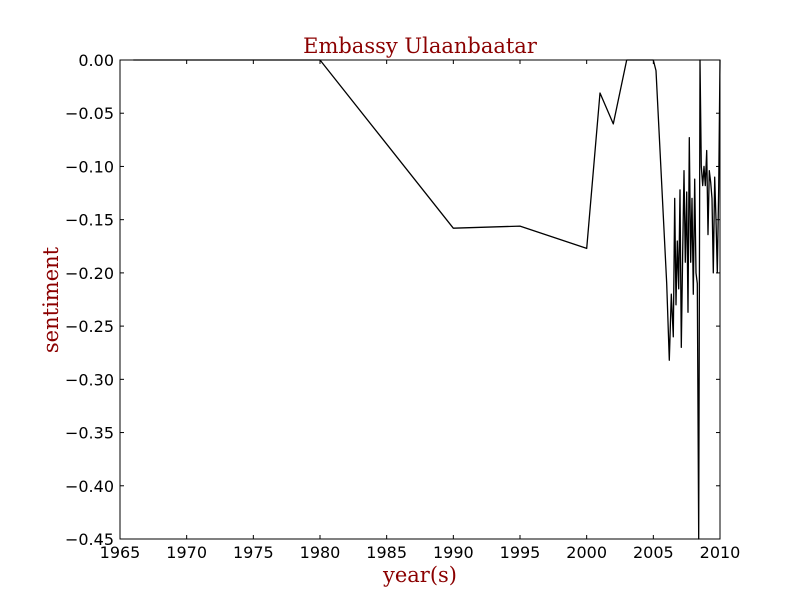  Describe the element at coordinates (520, 552) in the screenshot. I see `x-tick-label: 1995` at that location.